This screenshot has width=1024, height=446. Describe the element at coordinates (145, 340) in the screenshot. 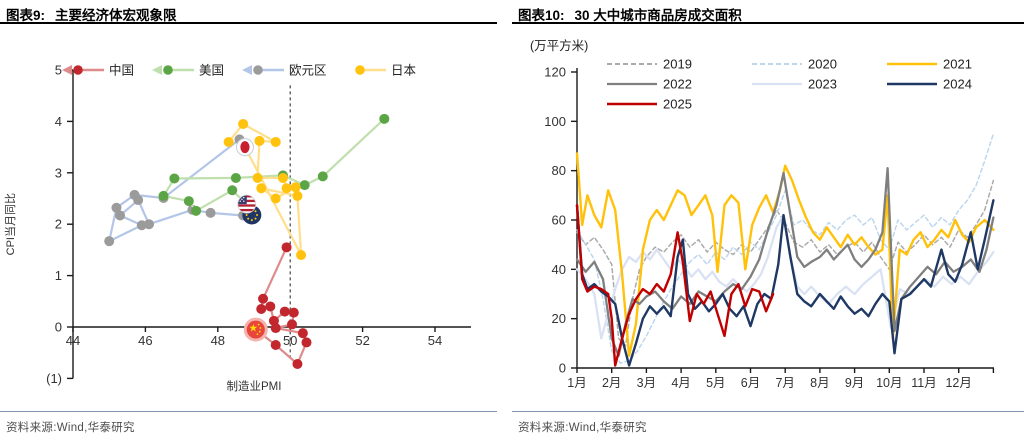

I see `svg-text: 46` at that location.